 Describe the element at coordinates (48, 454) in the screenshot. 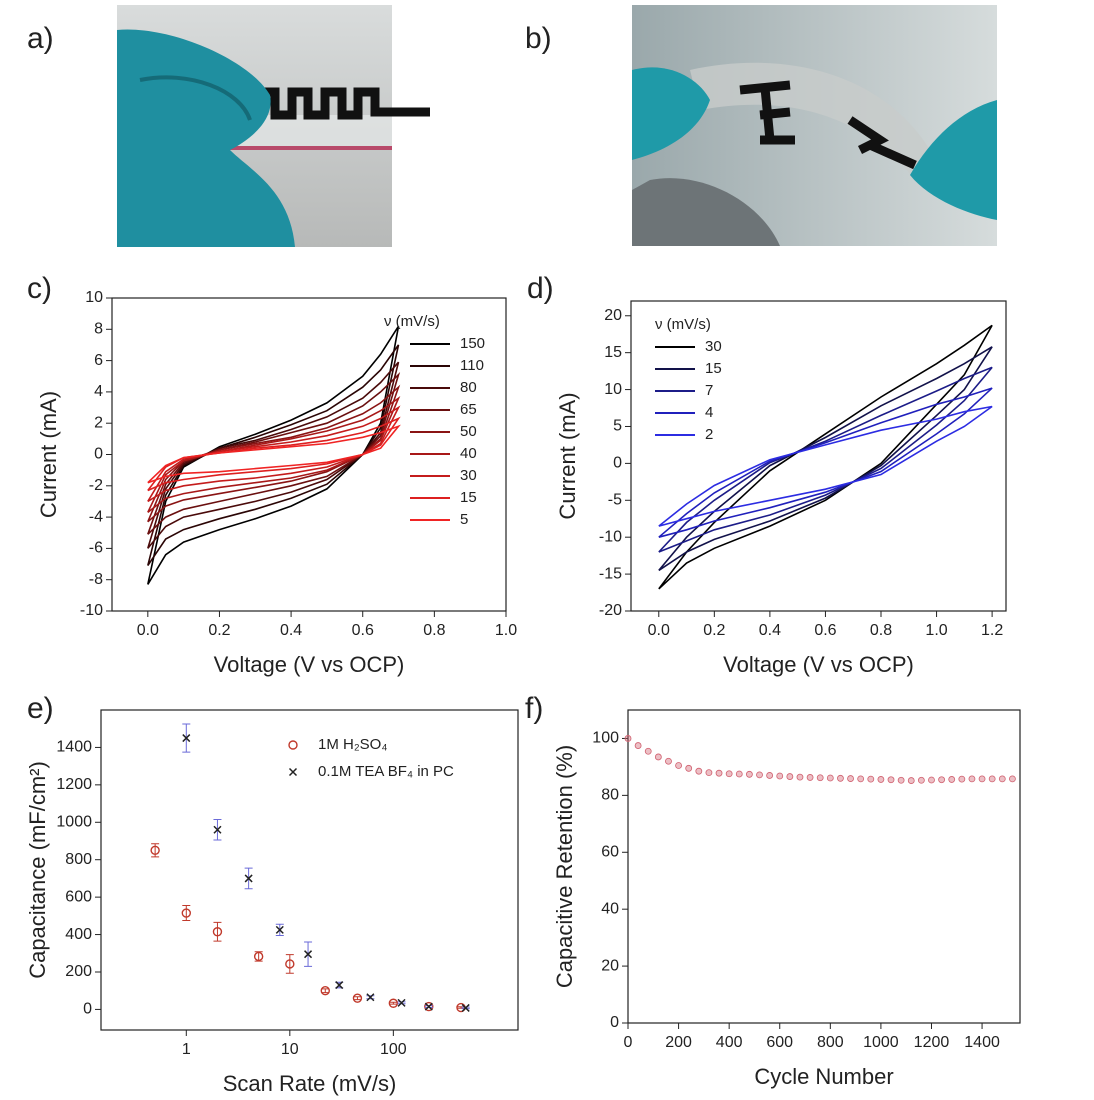

I see `y-axis-label: Current (mA)` at that location.